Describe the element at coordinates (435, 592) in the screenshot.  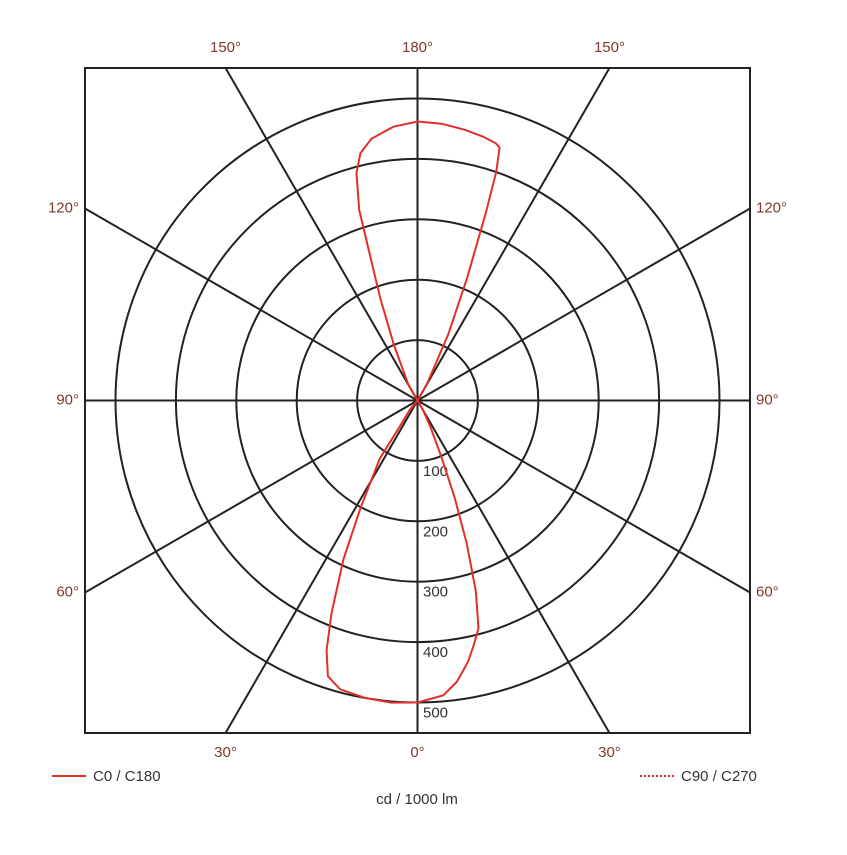
I see `radial-tick-label: 300` at that location.